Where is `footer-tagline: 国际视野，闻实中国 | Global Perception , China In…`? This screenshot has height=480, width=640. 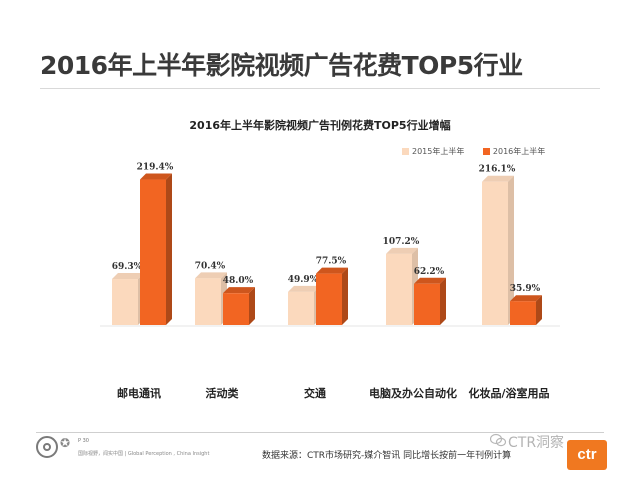
footer-tagline: 国际视野，闻实中国 | Global Perception , China In… is located at coordinates (144, 454).